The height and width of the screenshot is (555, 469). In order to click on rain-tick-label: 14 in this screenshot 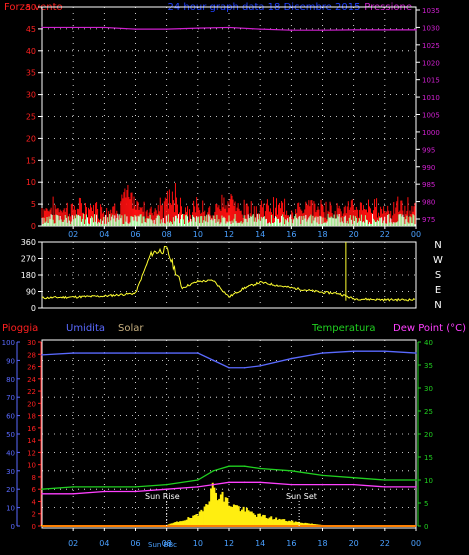, I will do `click(31, 441)`.